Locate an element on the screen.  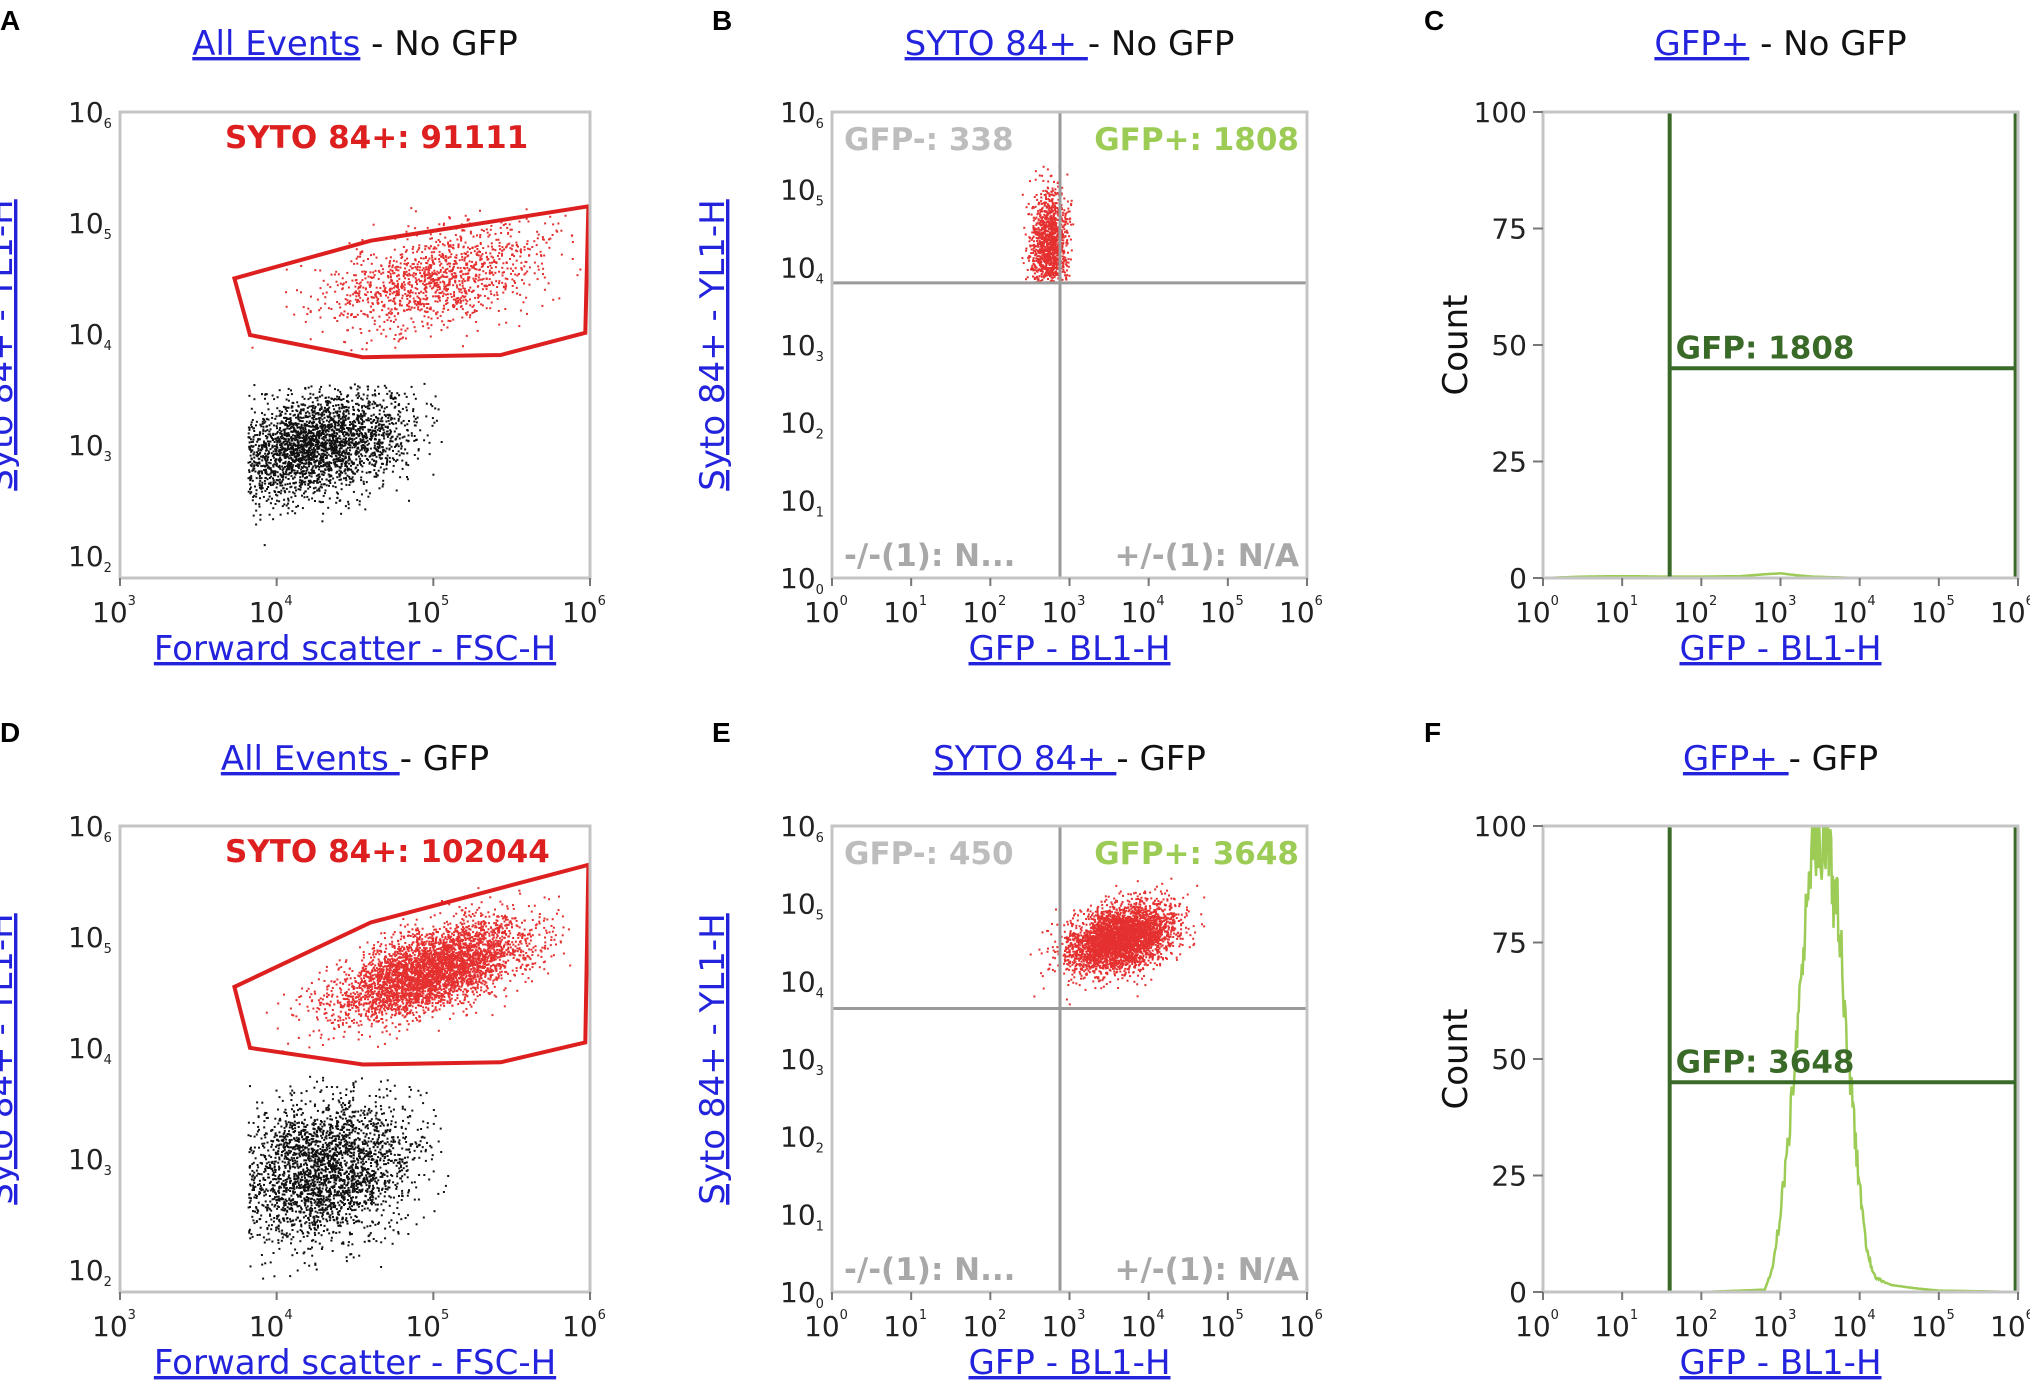
gate-polygon is located at coordinates (411, 281).